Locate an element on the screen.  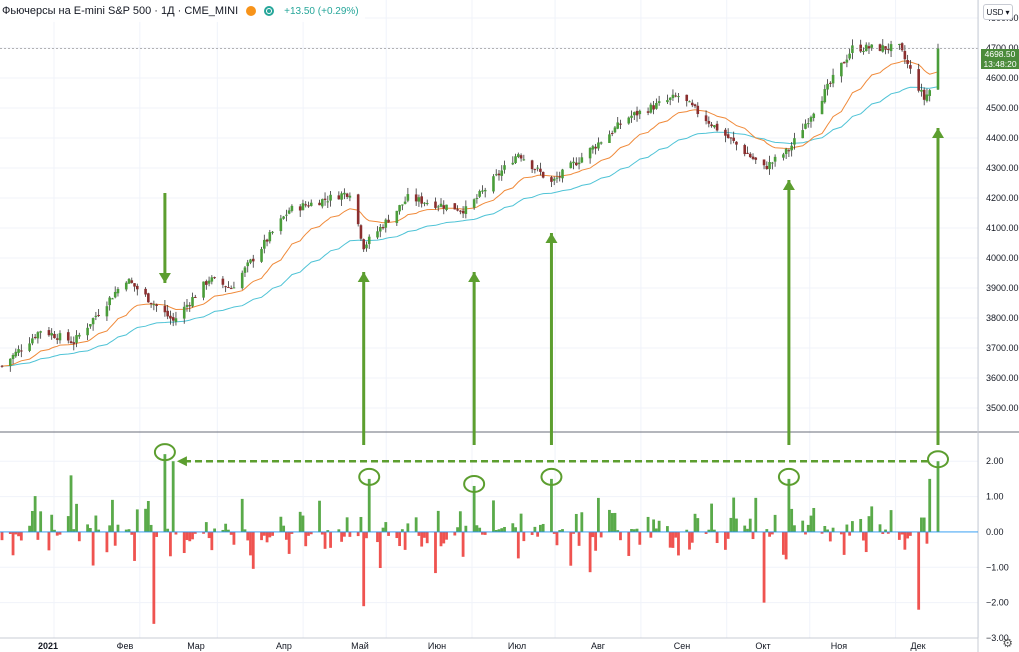
down-arrow-head is located at coordinates (164, 278).